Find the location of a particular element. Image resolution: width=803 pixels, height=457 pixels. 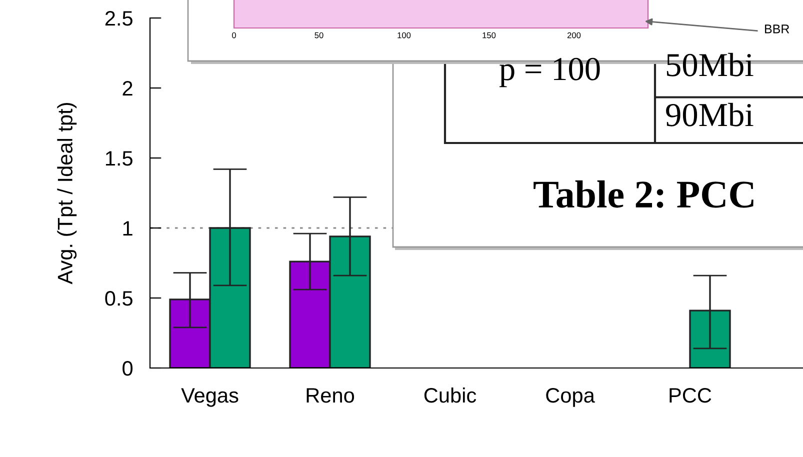

y-tick-label: 2.5 is located at coordinates (118, 18).